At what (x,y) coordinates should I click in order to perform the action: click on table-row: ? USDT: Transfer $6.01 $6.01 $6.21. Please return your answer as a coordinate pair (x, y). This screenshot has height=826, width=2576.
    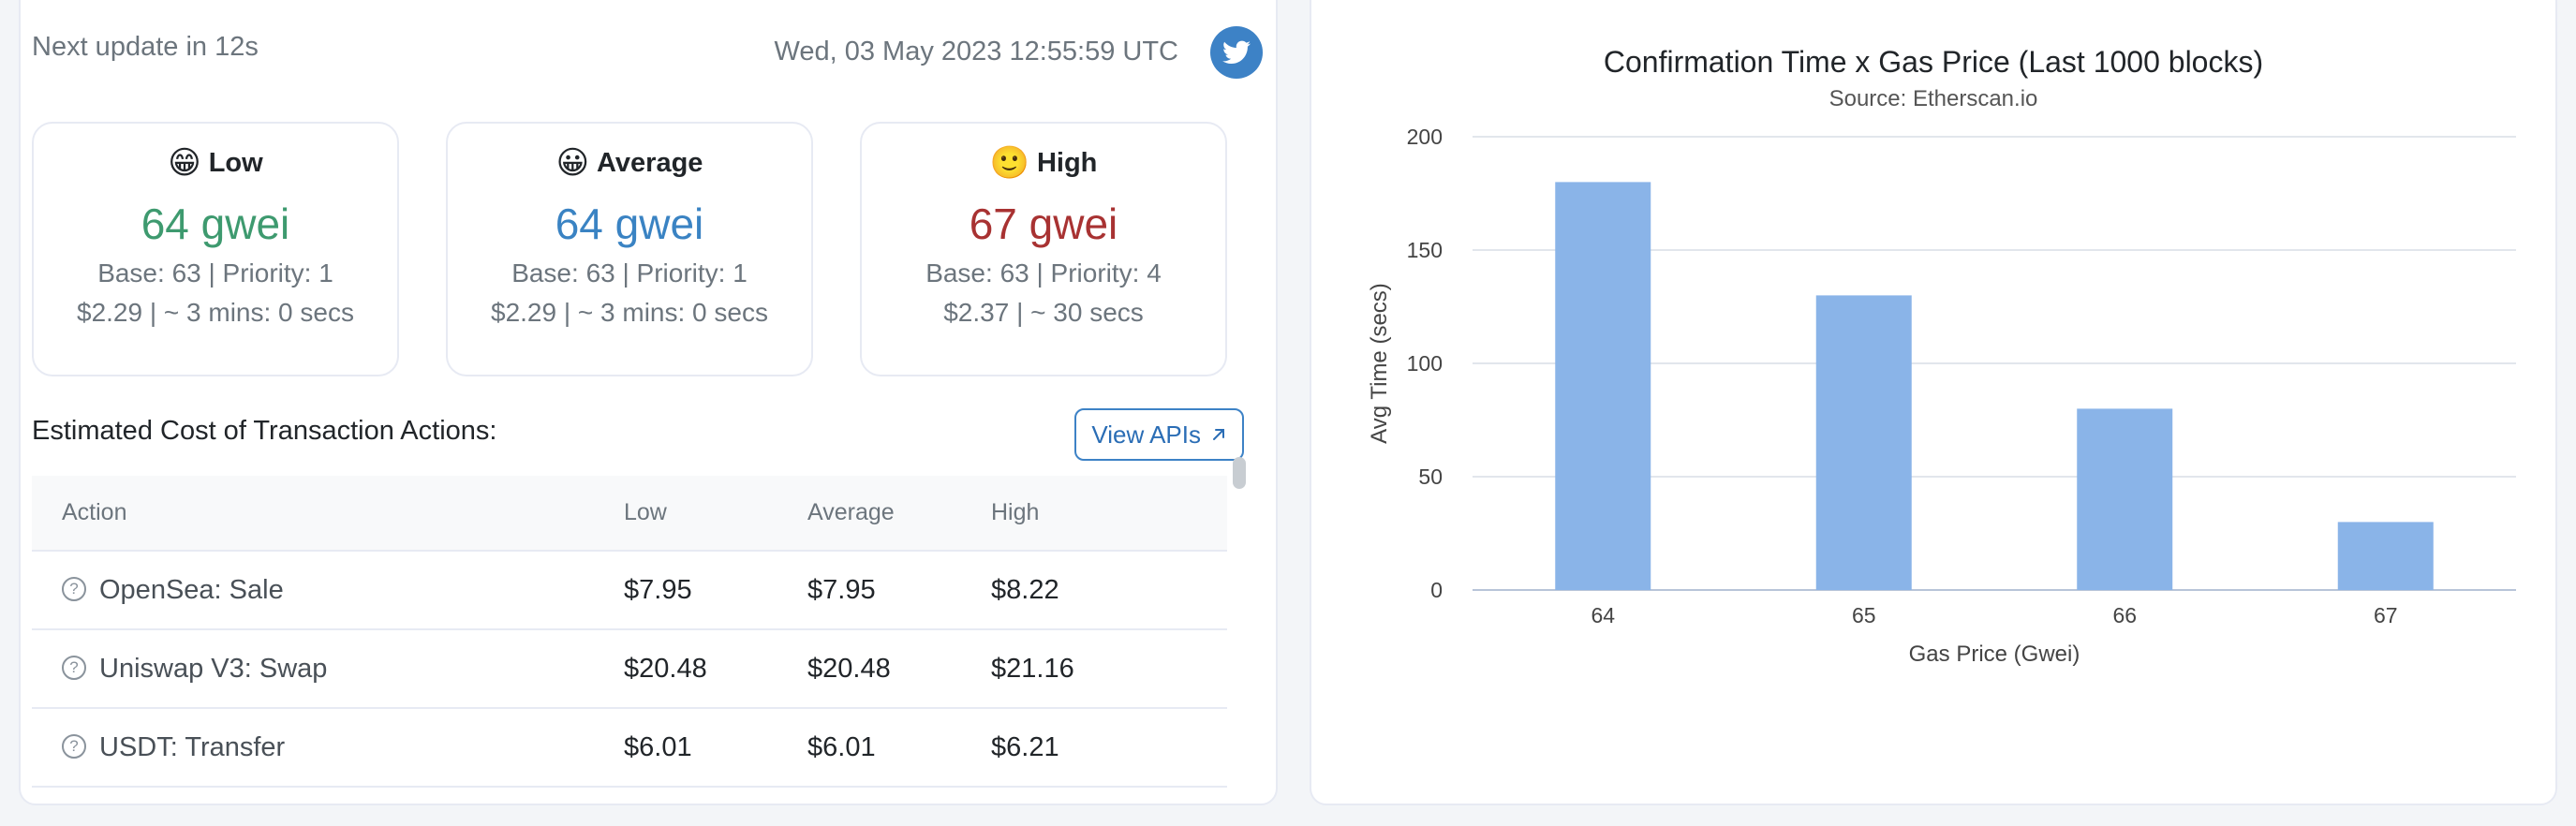
    Looking at the image, I should click on (629, 747).